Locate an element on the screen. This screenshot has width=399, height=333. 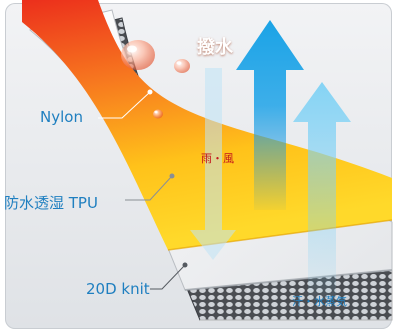
label-tpu: 防水透湿 TPU is located at coordinates (51, 203).